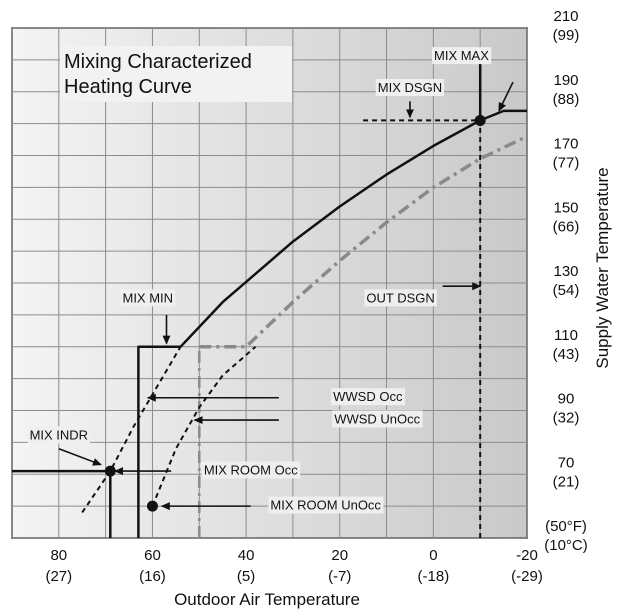 Image resolution: width=624 pixels, height=613 pixels. What do you see at coordinates (267, 599) in the screenshot?
I see `x-axis-label: Outdoor Air Temperature` at bounding box center [267, 599].